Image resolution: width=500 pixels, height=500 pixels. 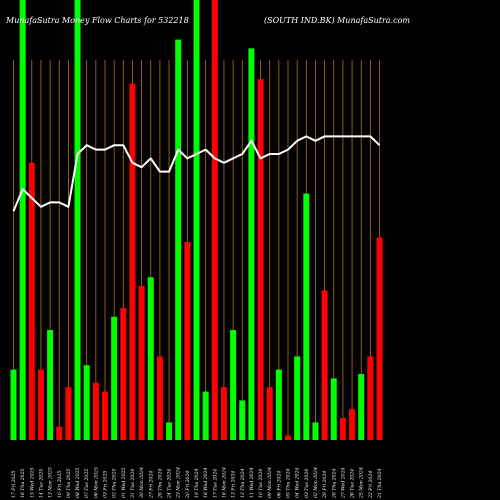 I want to click on x-tick-label: 27 Wed 2024, so click(x=343, y=483).